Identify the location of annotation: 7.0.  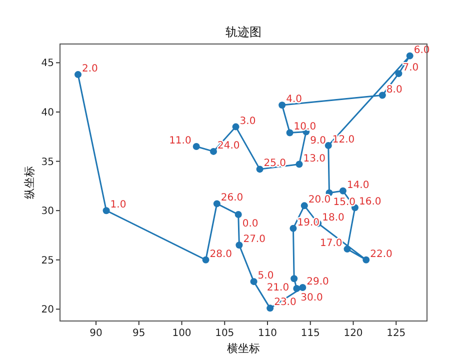
(410, 68).